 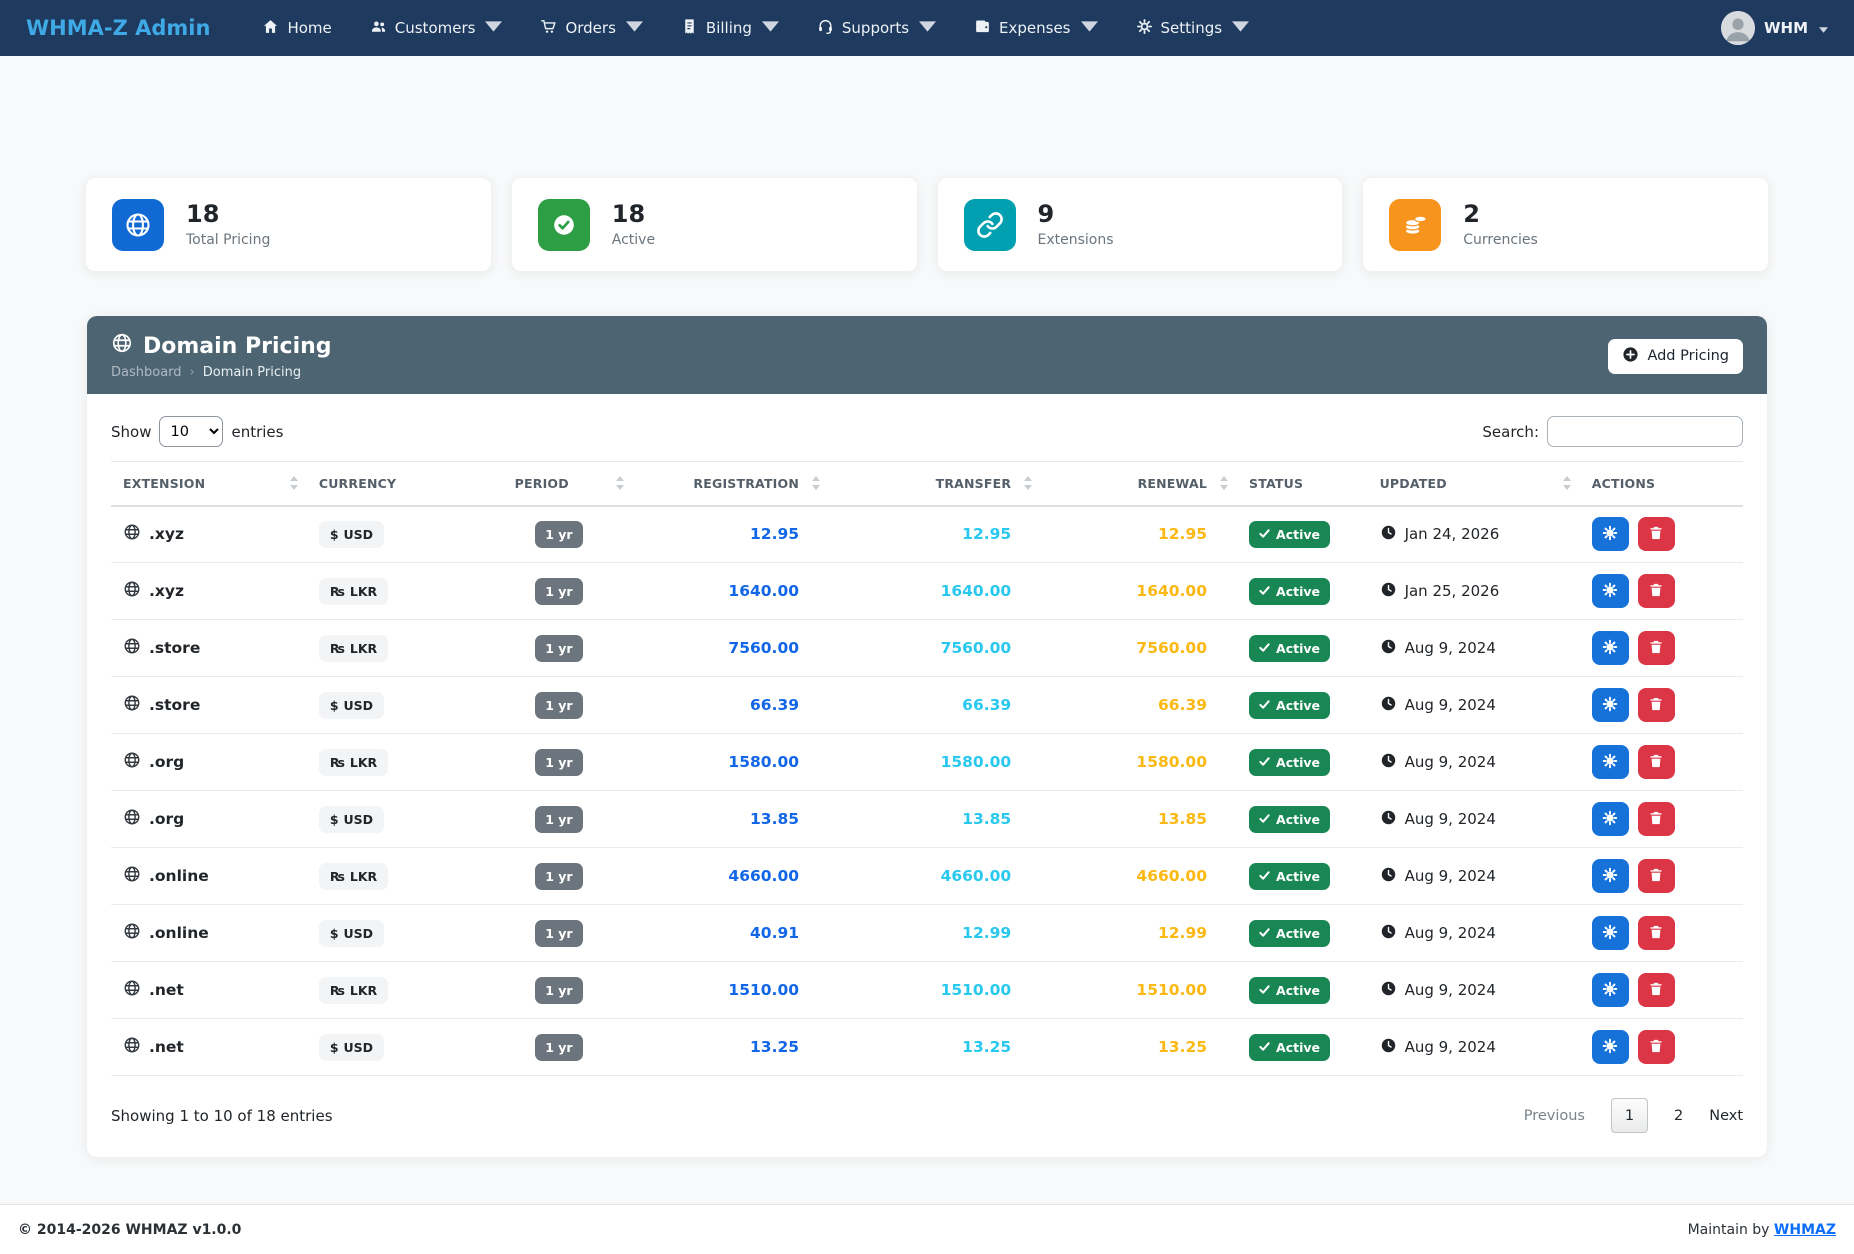 I want to click on transfer-price: 12.99, so click(x=935, y=933).